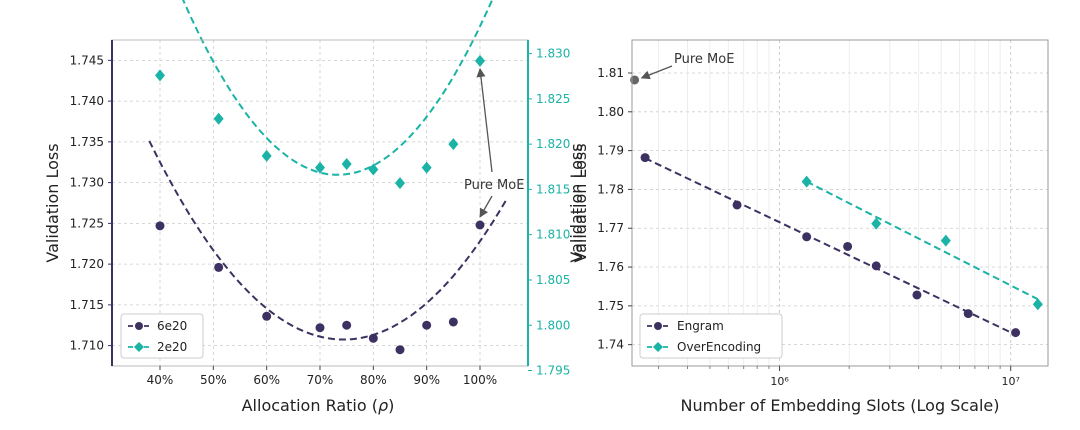 This screenshot has height=430, width=1080. I want to click on y-tick-label: 1.79, so click(610, 151).